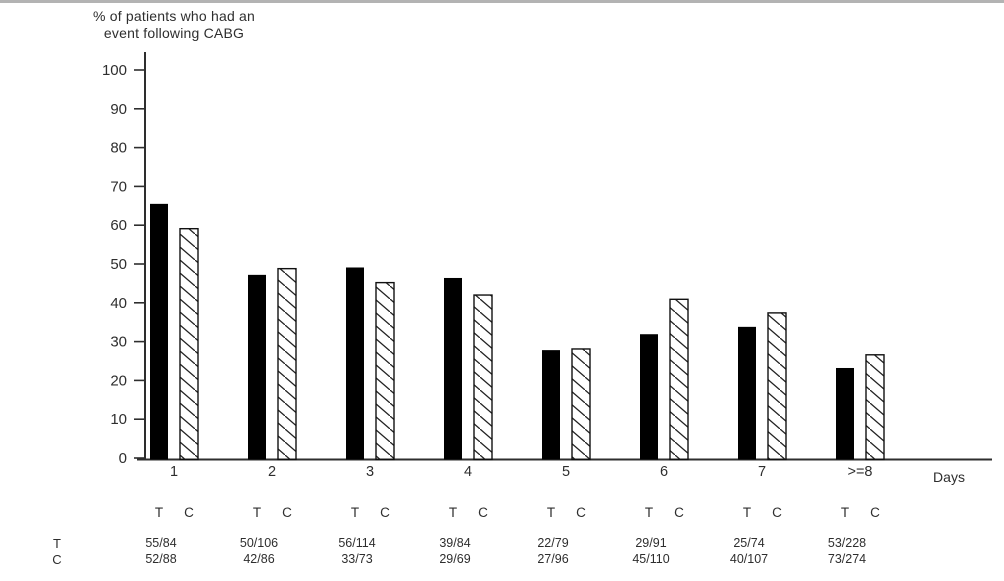  What do you see at coordinates (483, 512) in the screenshot?
I see `col-header-C-4: C` at bounding box center [483, 512].